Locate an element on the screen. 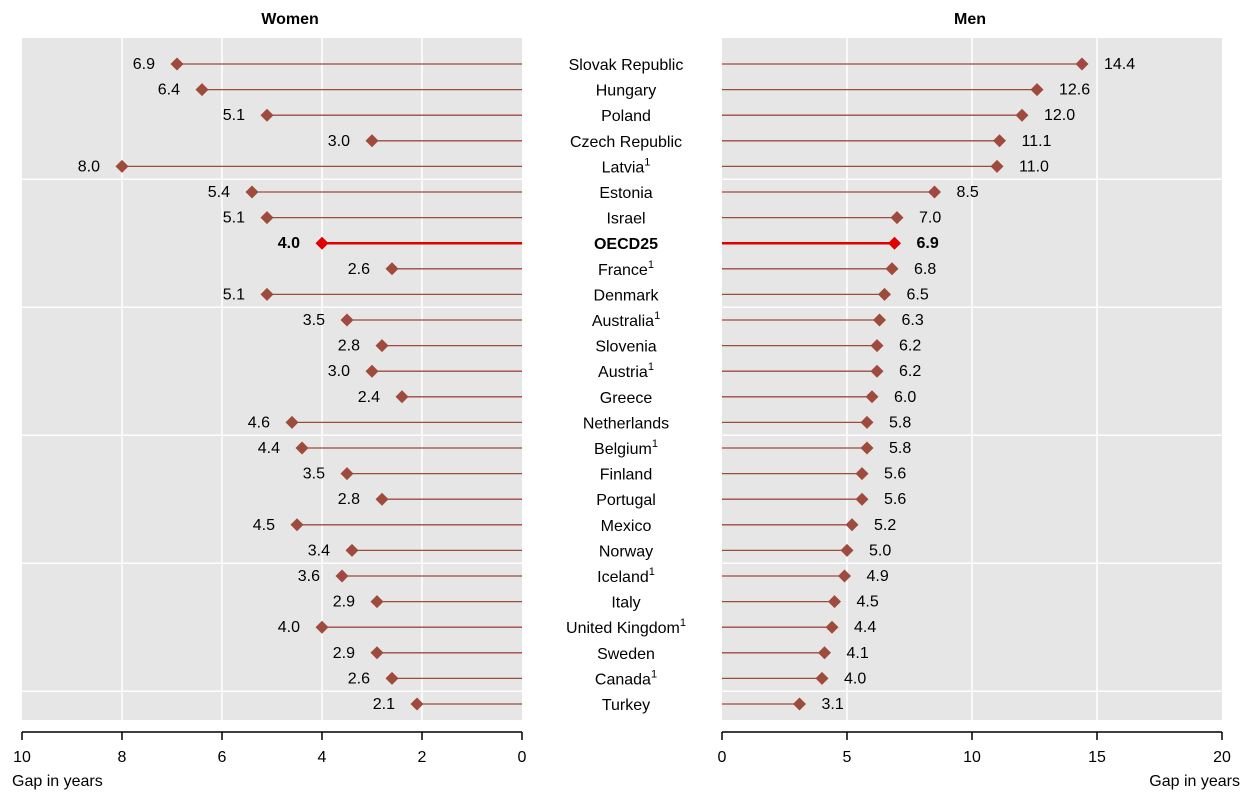 This screenshot has height=792, width=1250. women-x-tick-label: 6 is located at coordinates (222, 757).